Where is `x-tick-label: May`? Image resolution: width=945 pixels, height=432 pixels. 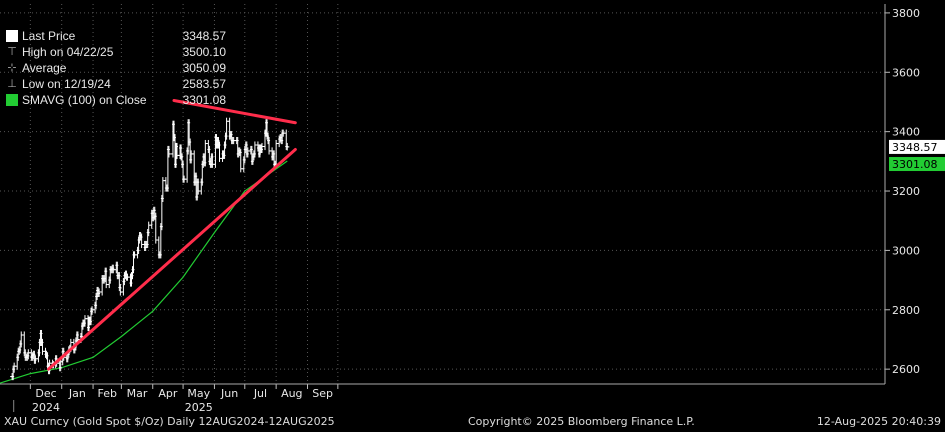
x-tick-label: May is located at coordinates (198, 393).